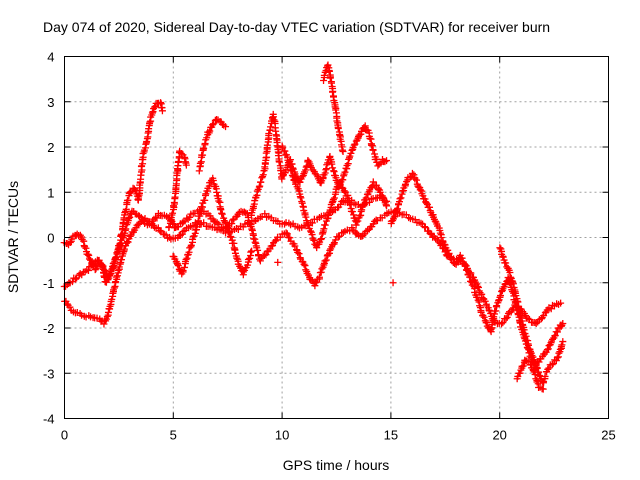 The width and height of the screenshot is (640, 480). Describe the element at coordinates (13, 237) in the screenshot. I see `y-axis-label: SDTVAR / TECUs` at that location.